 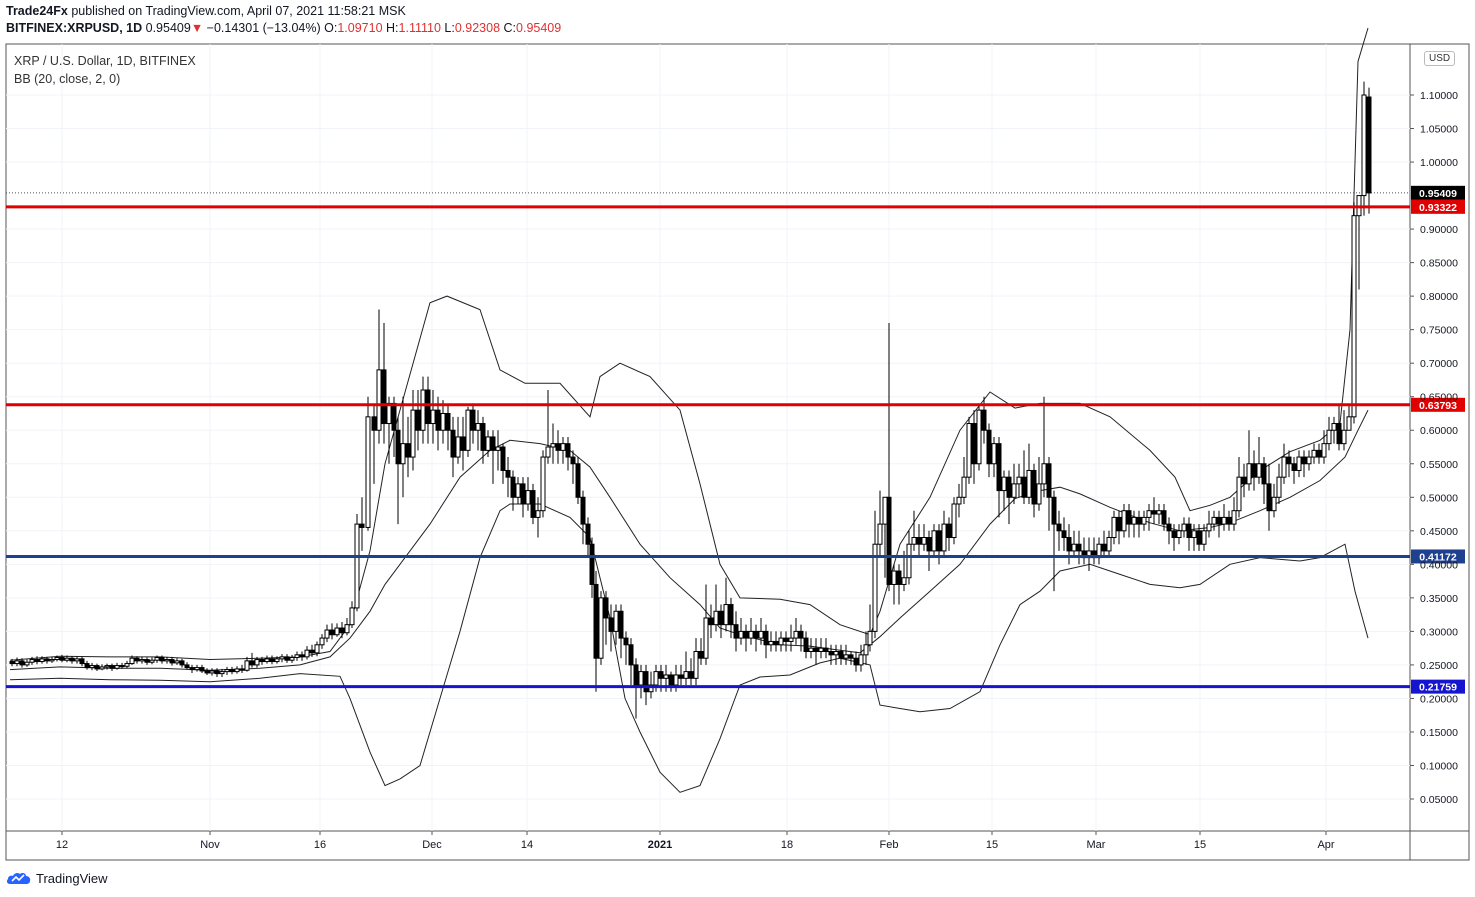 I want to click on level-price-tag, so click(x=1438, y=686).